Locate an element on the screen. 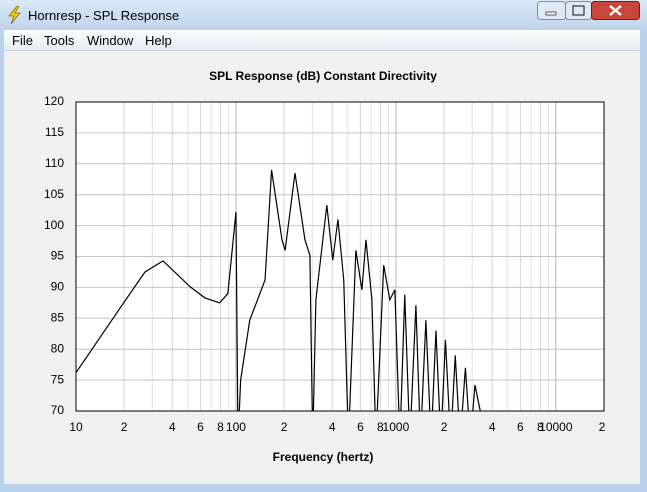 The image size is (647, 492). menu-bar: File Tools Window Help is located at coordinates (322, 40).